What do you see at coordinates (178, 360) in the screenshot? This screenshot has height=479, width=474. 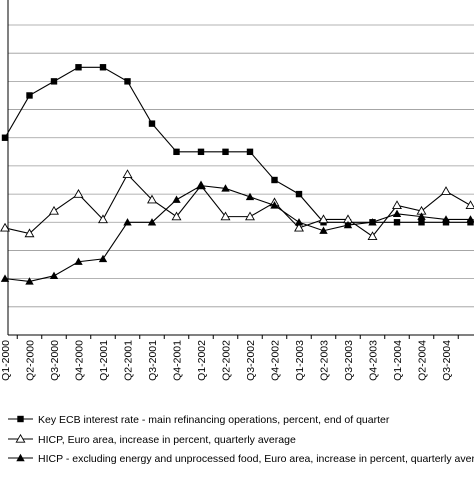 I see `x-tick-label: Q4-2001` at bounding box center [178, 360].